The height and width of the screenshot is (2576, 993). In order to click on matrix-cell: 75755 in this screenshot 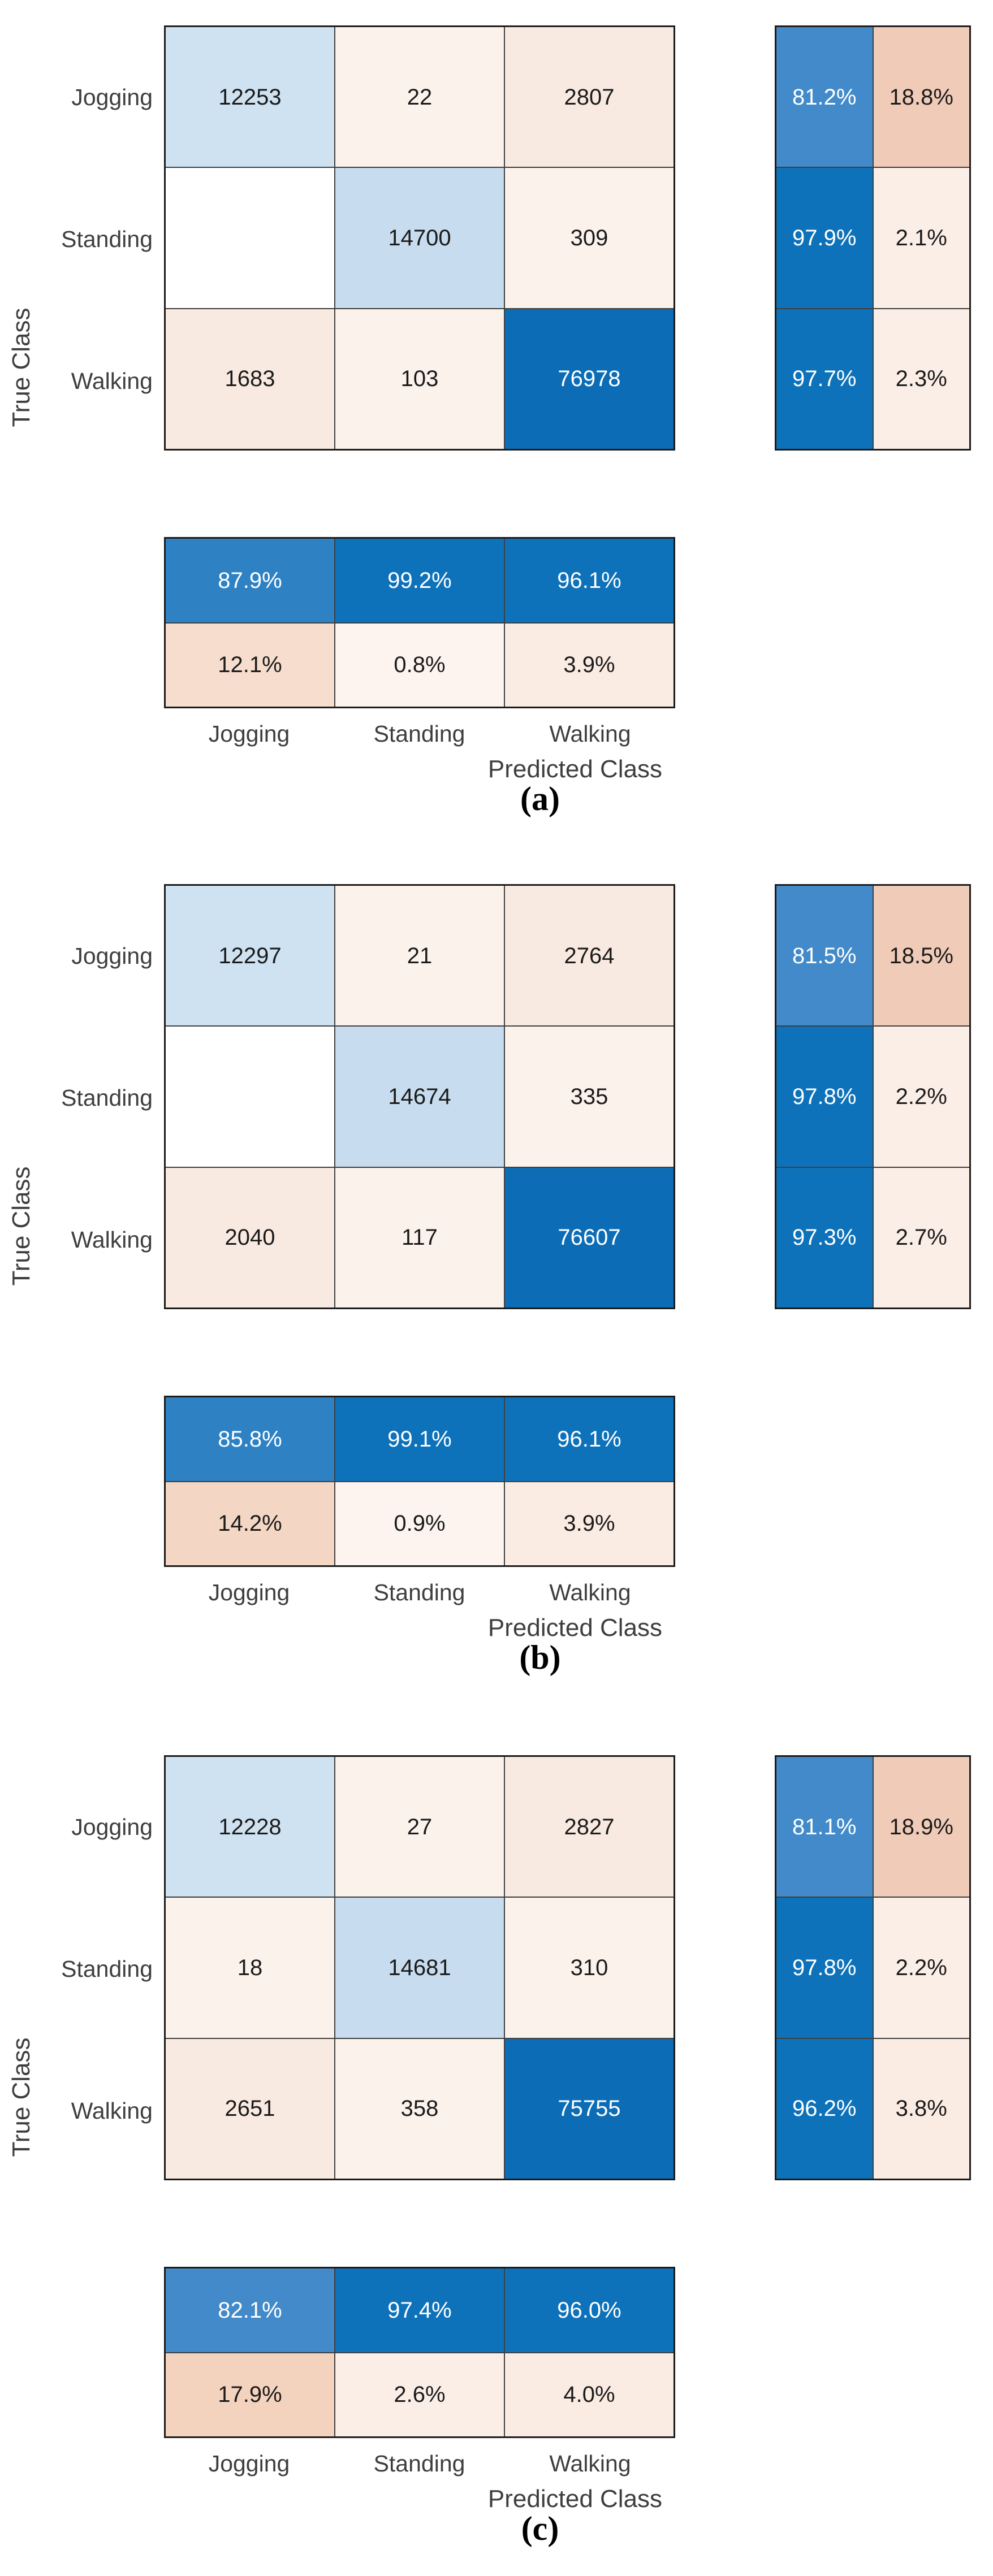, I will do `click(589, 2108)`.